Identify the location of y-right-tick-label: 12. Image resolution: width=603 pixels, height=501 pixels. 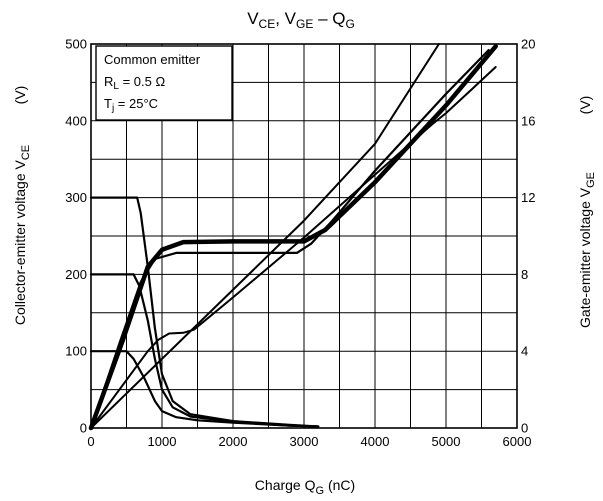
(528, 197).